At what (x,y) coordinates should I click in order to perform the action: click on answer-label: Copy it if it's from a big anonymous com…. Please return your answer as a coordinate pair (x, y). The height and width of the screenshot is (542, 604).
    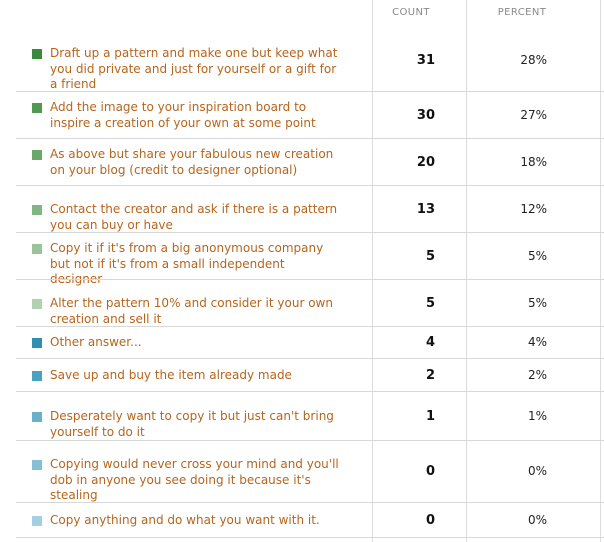
    Looking at the image, I should click on (187, 263).